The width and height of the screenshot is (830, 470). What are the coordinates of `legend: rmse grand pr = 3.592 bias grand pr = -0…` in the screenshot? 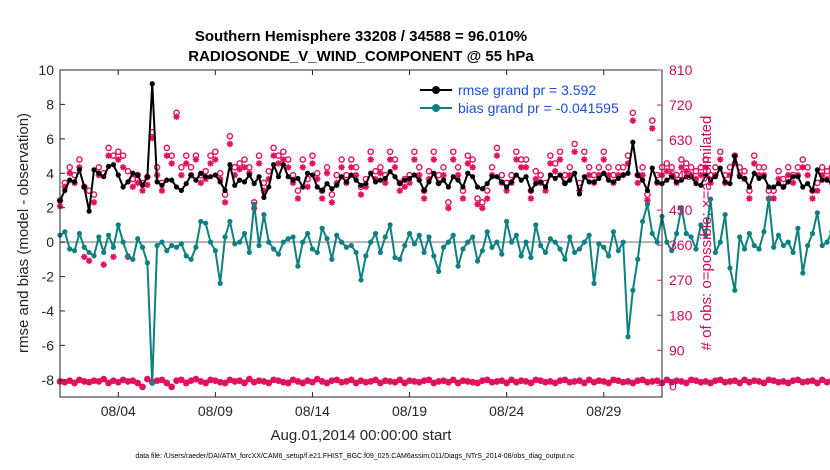 It's located at (519, 99).